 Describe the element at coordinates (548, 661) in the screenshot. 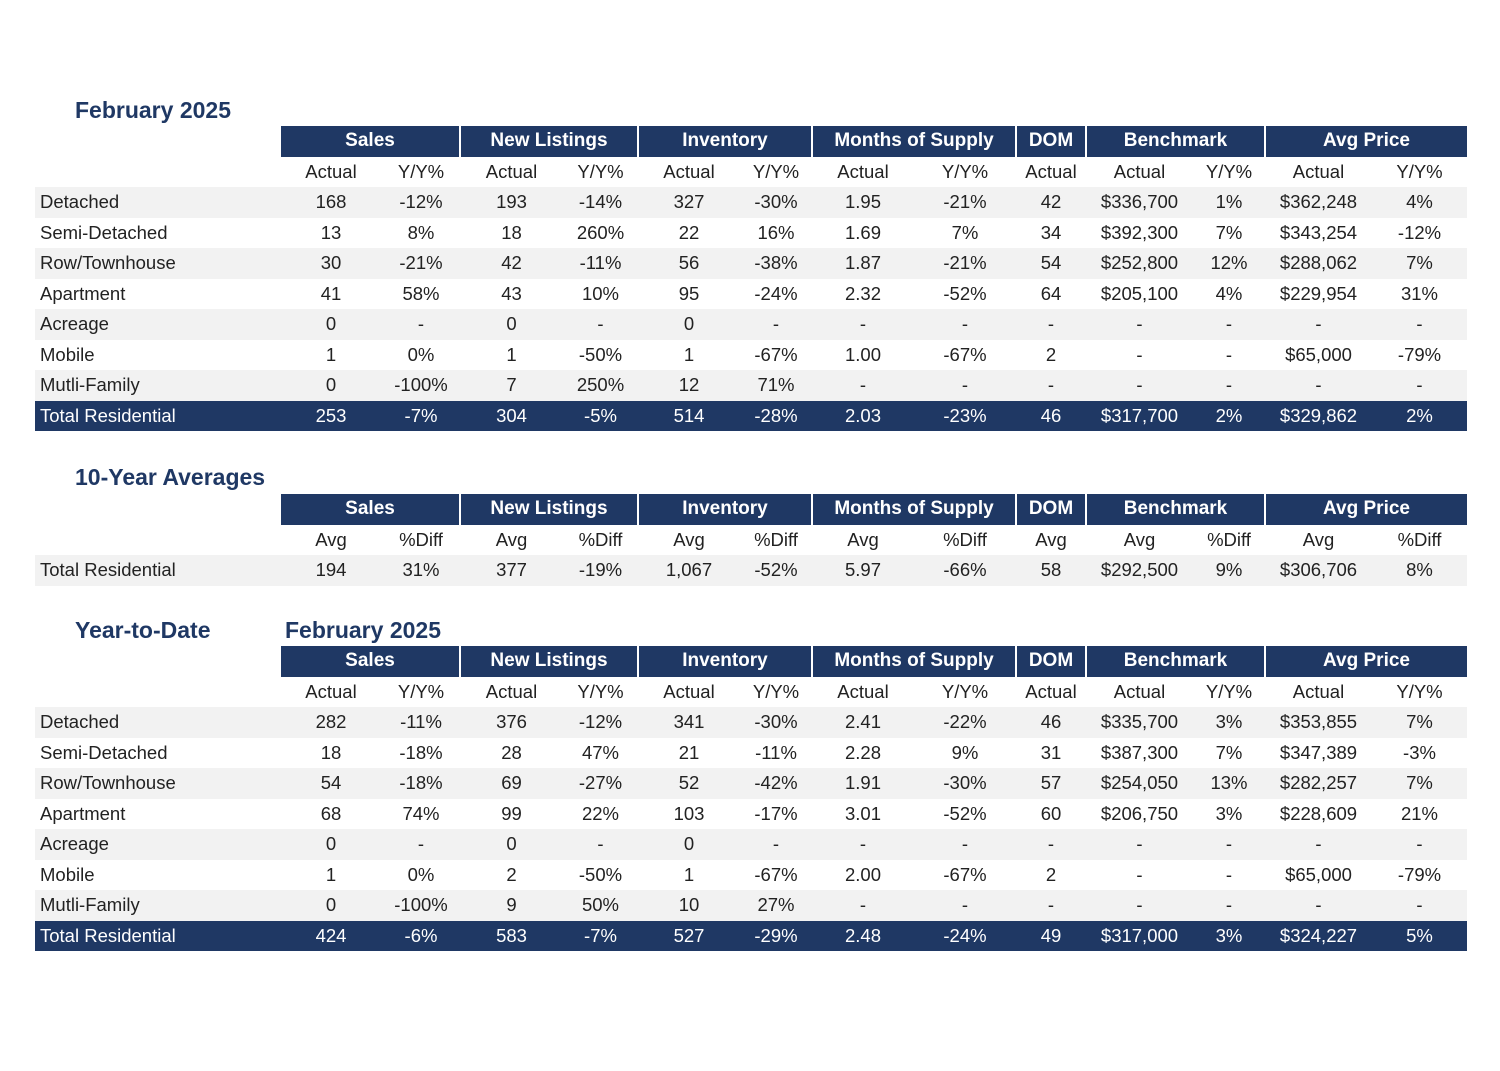

I see `group-header: New Listings` at that location.